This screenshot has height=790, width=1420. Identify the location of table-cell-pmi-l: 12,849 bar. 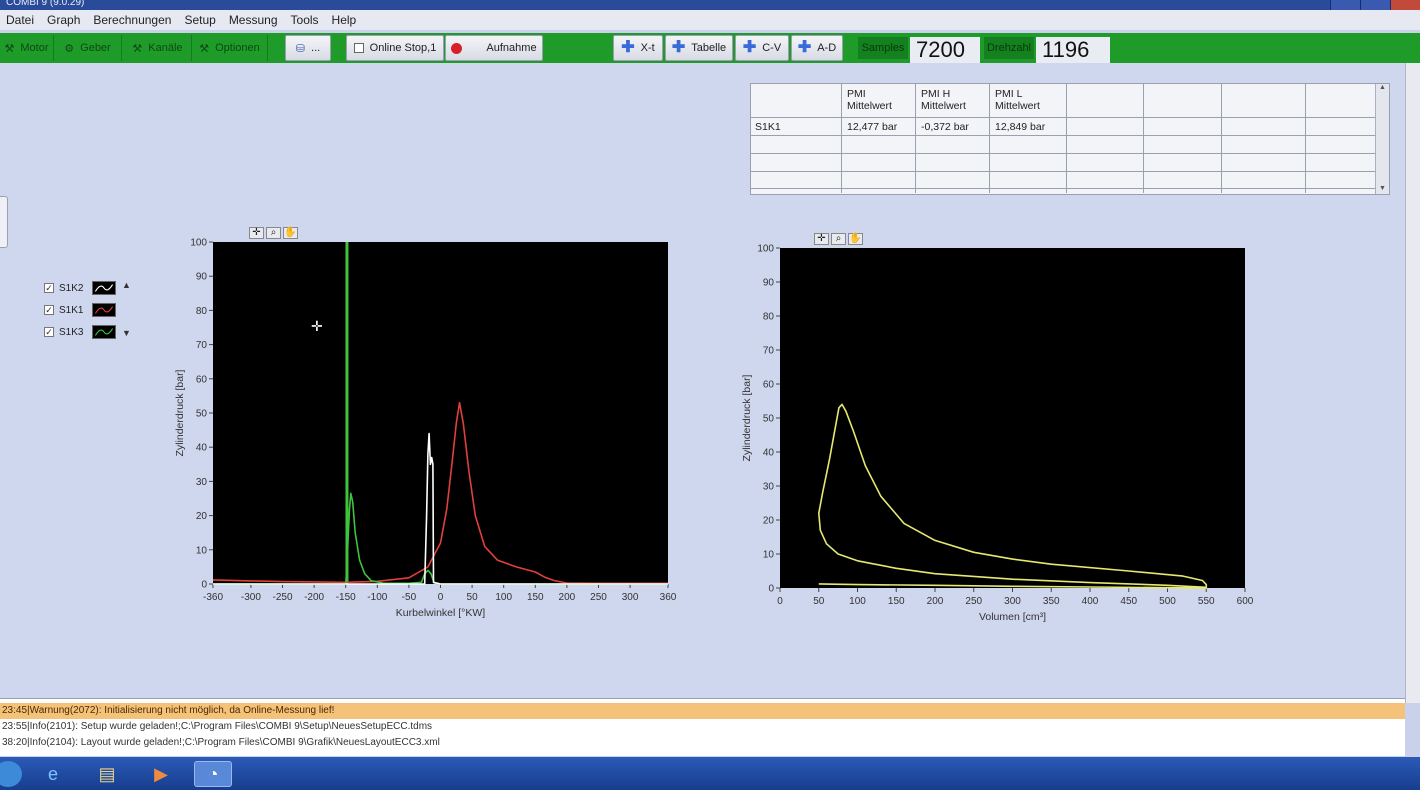
(1020, 127).